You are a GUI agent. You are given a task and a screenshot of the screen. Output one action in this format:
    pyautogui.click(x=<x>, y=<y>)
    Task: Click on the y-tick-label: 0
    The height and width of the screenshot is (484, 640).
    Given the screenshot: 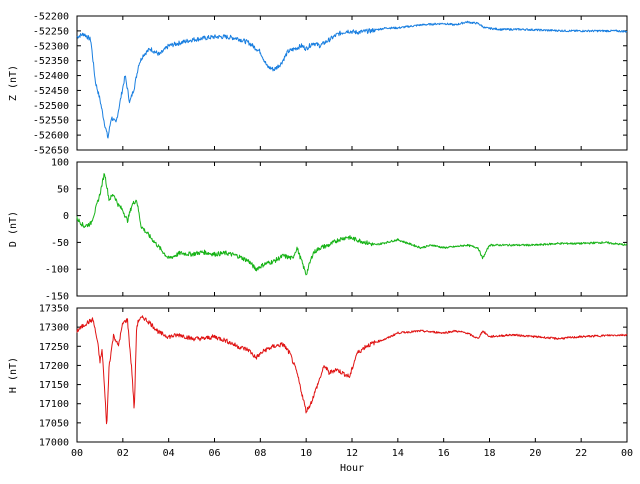 What is the action you would take?
    pyautogui.click(x=66, y=216)
    